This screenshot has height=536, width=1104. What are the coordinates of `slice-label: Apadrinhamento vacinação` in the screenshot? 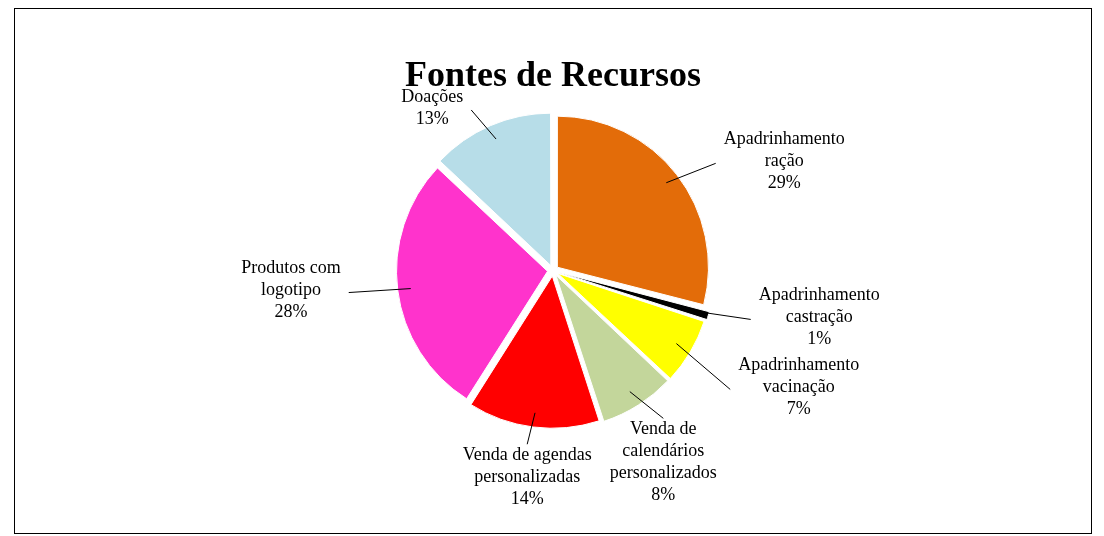 It's located at (799, 375).